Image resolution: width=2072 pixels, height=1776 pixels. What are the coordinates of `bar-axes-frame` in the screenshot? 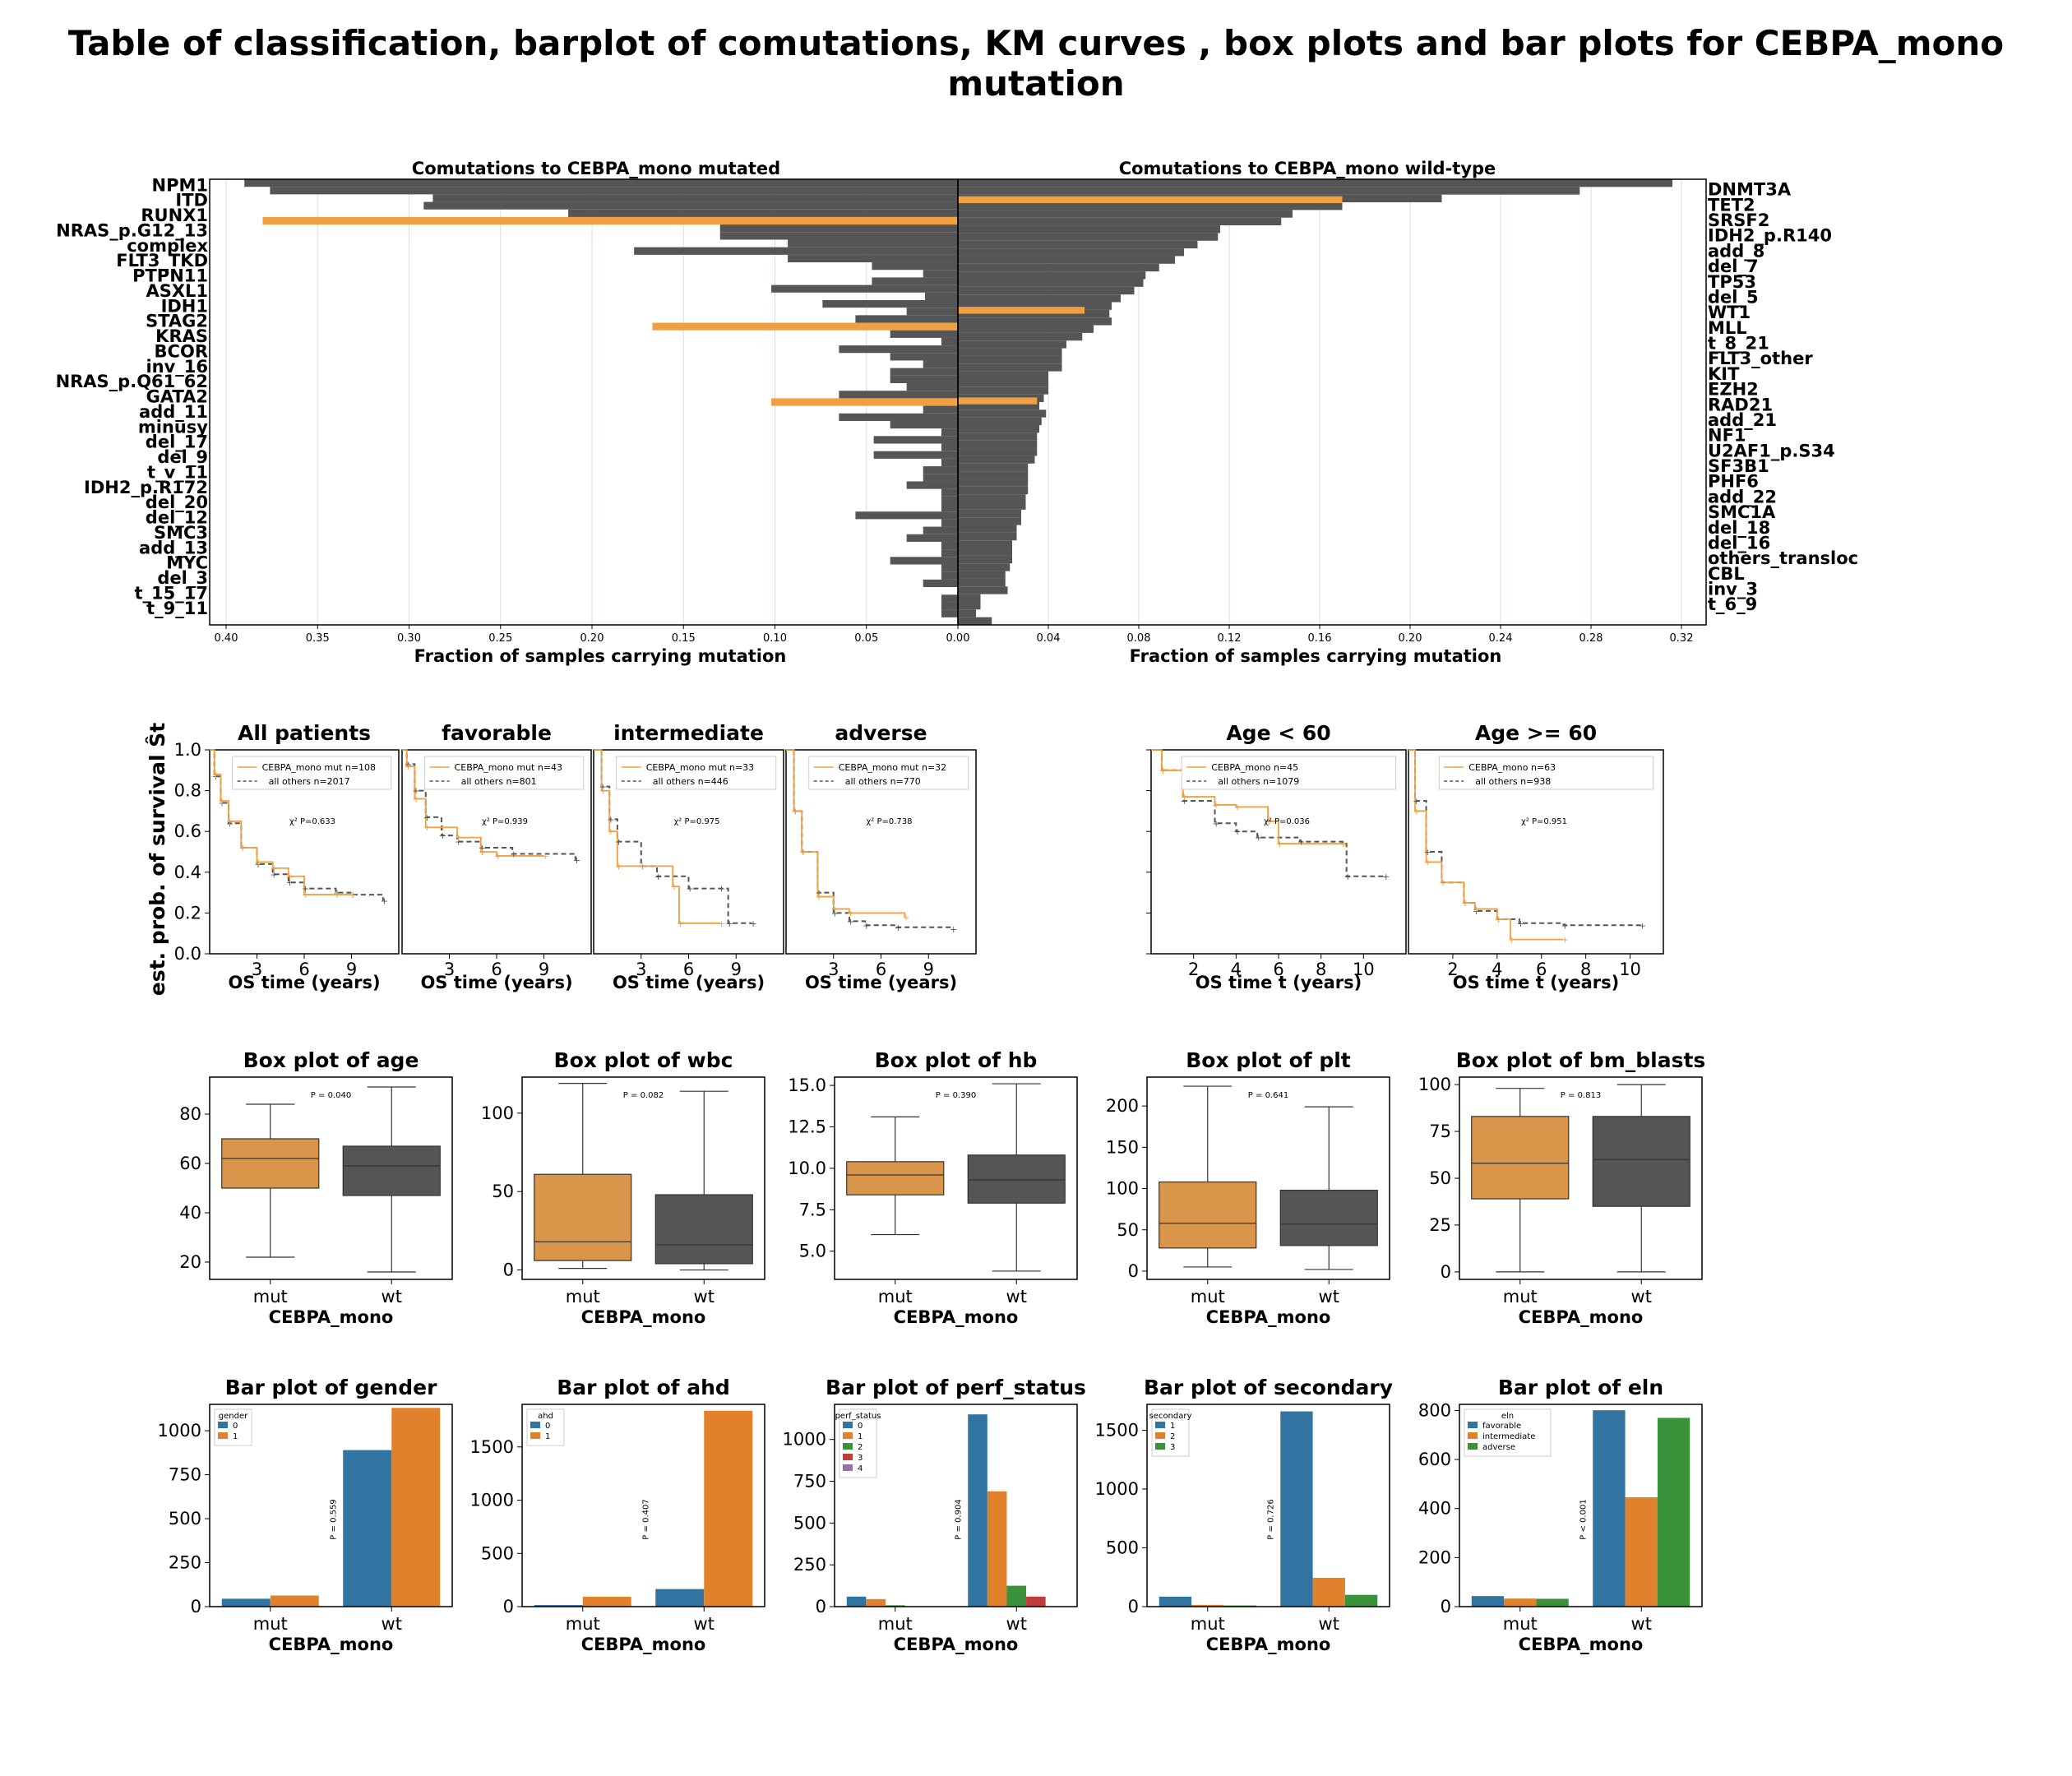 It's located at (331, 1505).